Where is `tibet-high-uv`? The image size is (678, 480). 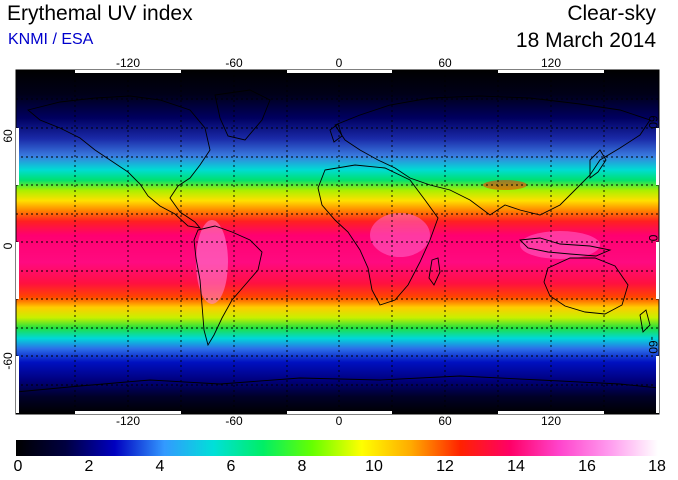 tibet-high-uv is located at coordinates (505, 185).